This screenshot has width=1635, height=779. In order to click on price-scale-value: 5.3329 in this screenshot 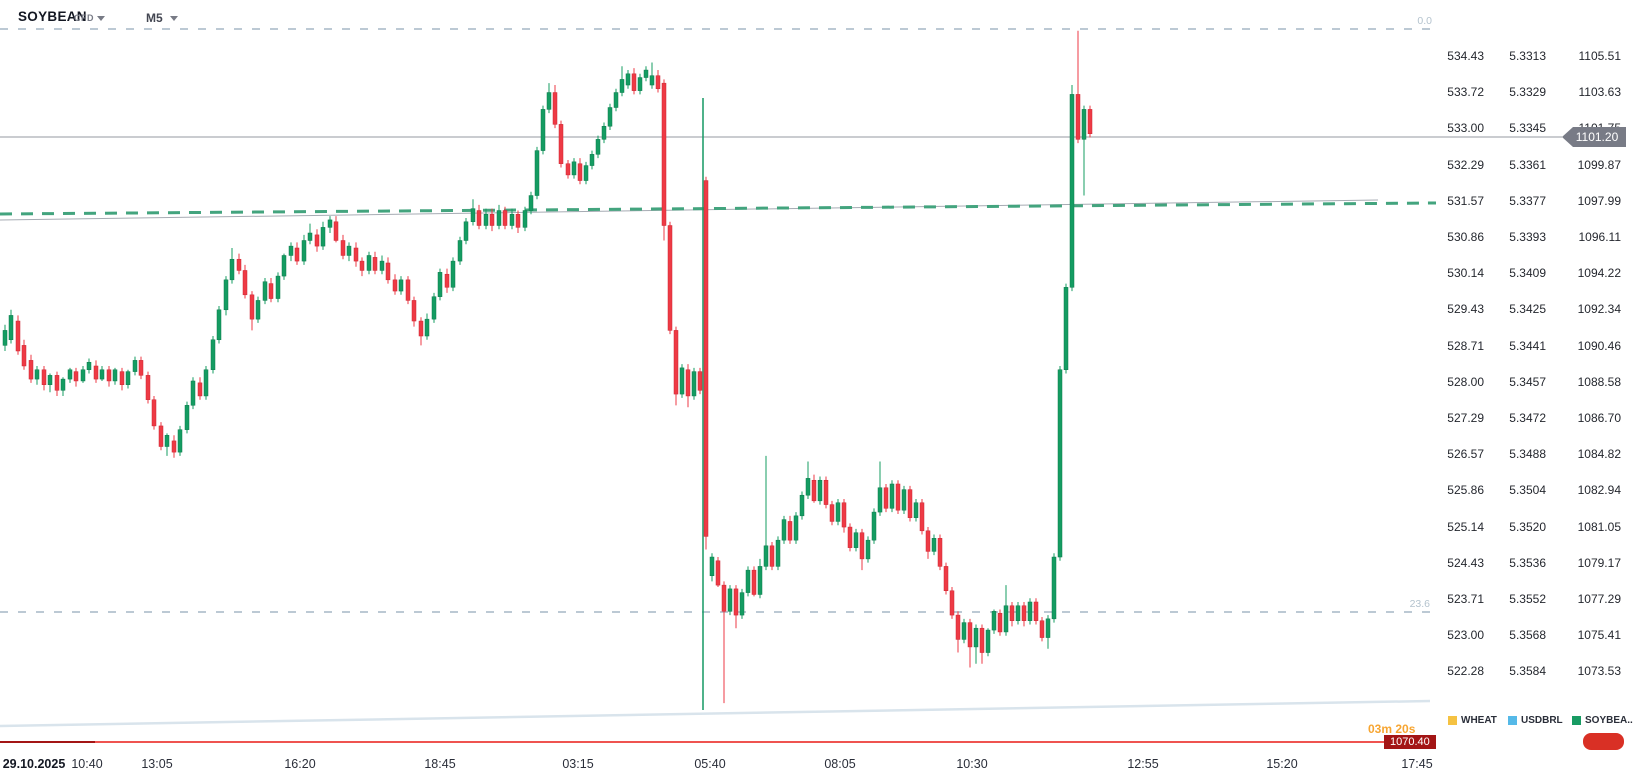, I will do `click(1527, 92)`.